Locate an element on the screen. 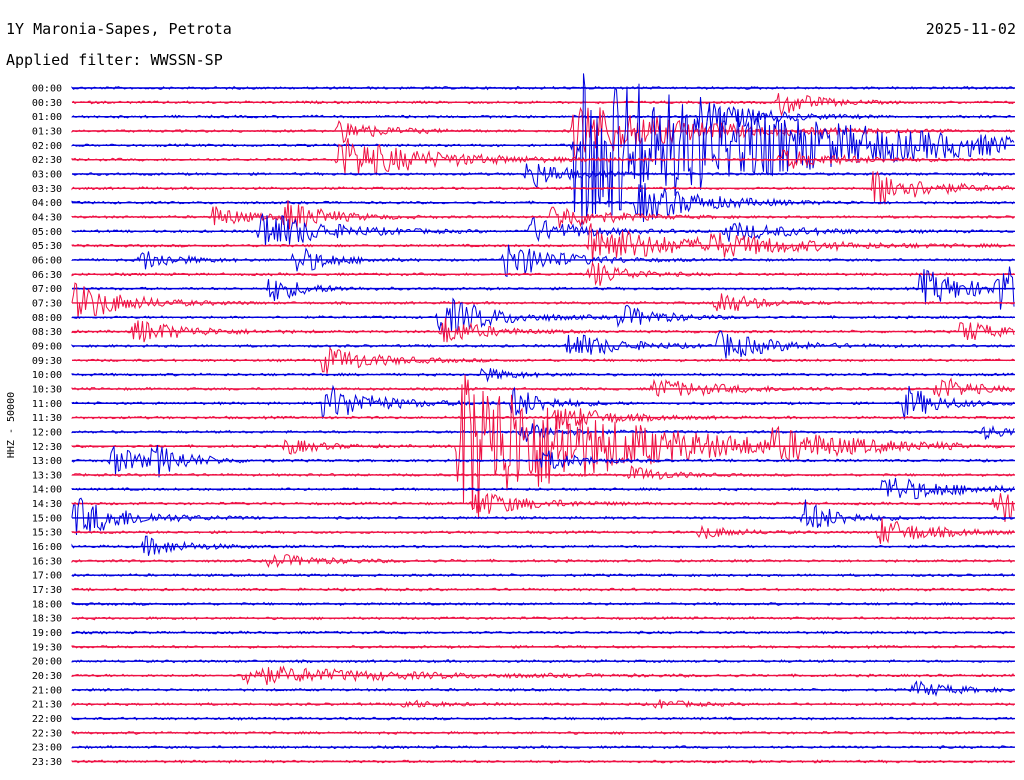 The height and width of the screenshot is (780, 1024). row-time-label: 20:30 is located at coordinates (47, 676).